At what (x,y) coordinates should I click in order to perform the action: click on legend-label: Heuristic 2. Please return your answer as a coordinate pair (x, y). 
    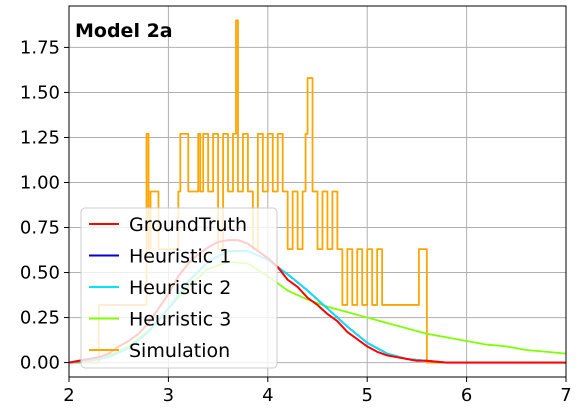
    Looking at the image, I should click on (180, 288).